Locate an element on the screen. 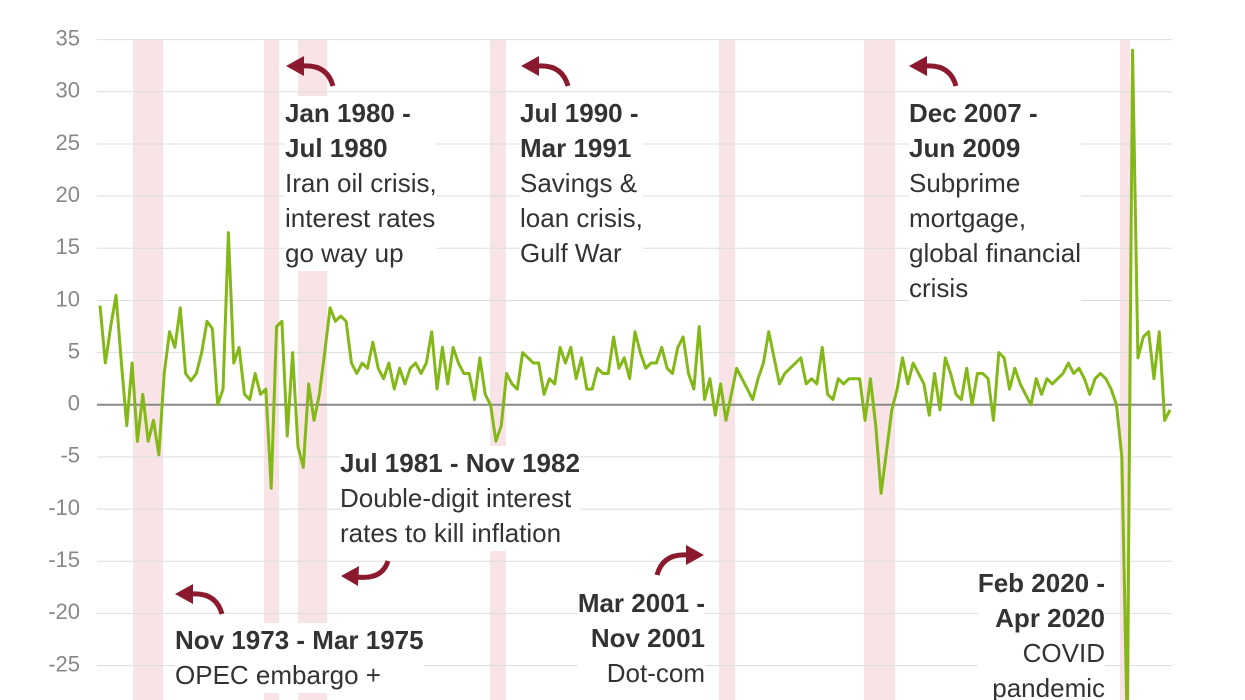 The width and height of the screenshot is (1245, 700). annotation-text: OPEC embargo + is located at coordinates (278, 675).